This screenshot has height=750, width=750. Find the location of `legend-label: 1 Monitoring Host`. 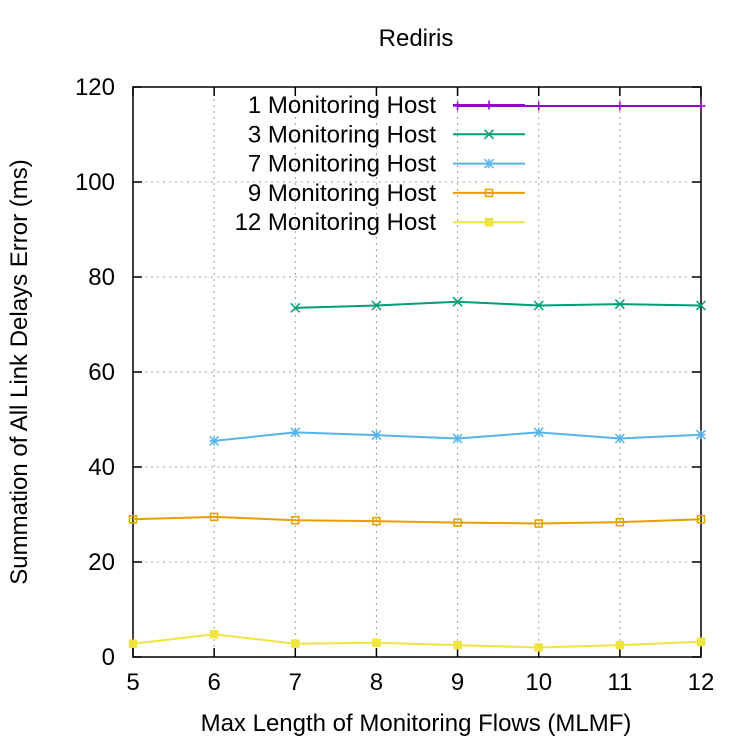

legend-label: 1 Monitoring Host is located at coordinates (342, 105).